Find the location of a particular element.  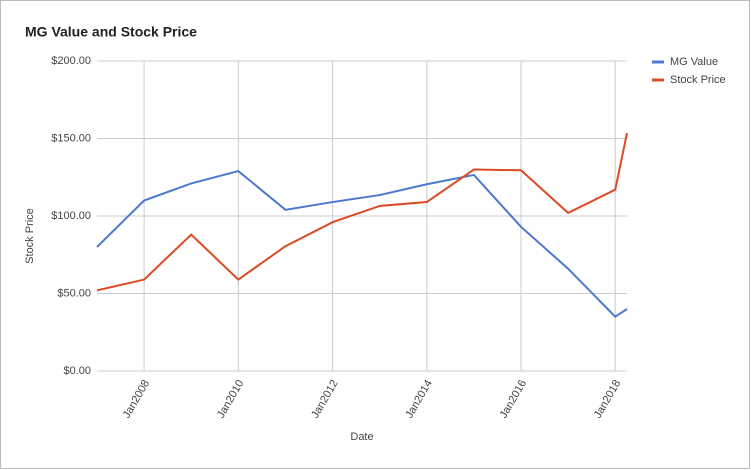

x-axis-title: Date is located at coordinates (361, 437).